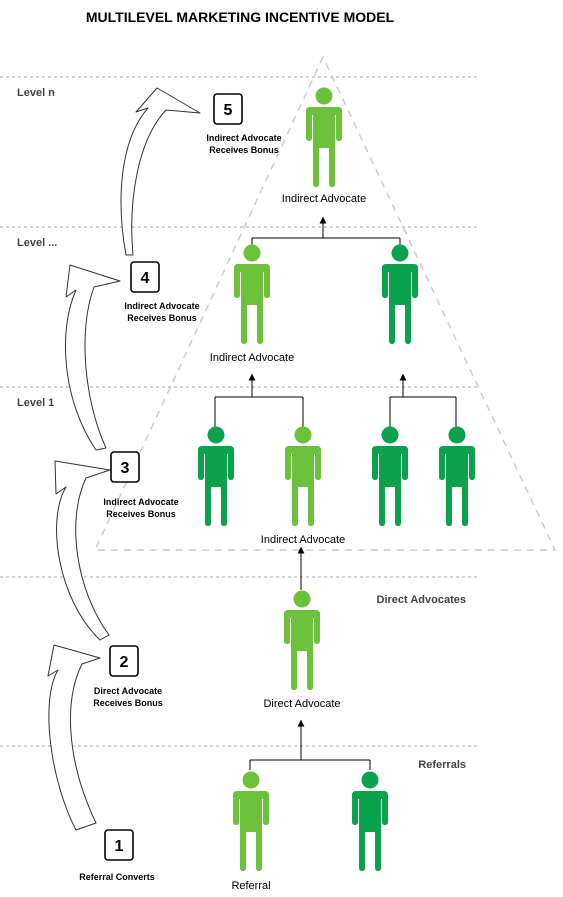  What do you see at coordinates (390, 476) in the screenshot?
I see `person-level1-c` at bounding box center [390, 476].